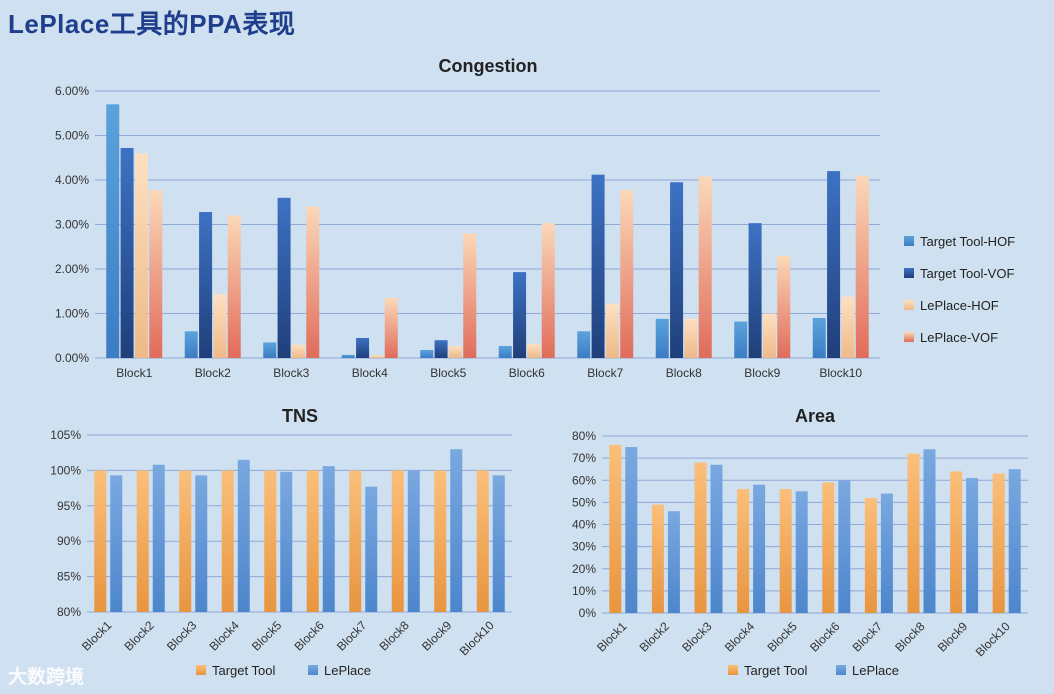  What do you see at coordinates (72, 314) in the screenshot?
I see `y-tick-label: 1.00%` at bounding box center [72, 314].